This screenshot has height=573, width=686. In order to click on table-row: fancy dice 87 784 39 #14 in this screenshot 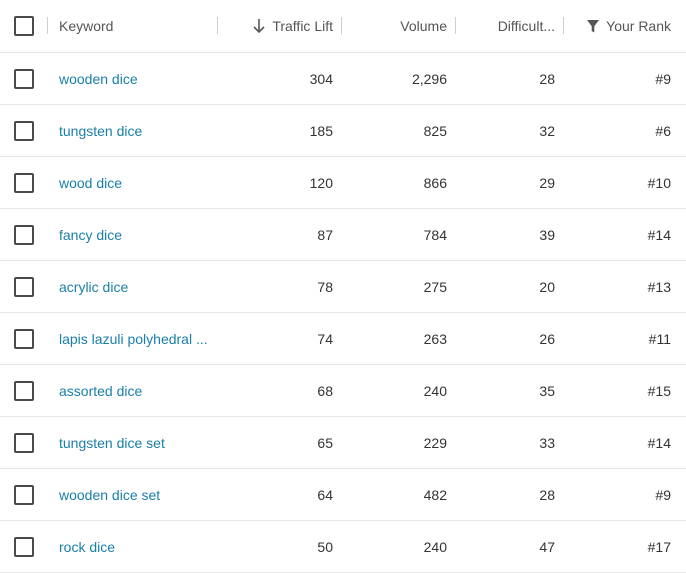, I will do `click(343, 235)`.